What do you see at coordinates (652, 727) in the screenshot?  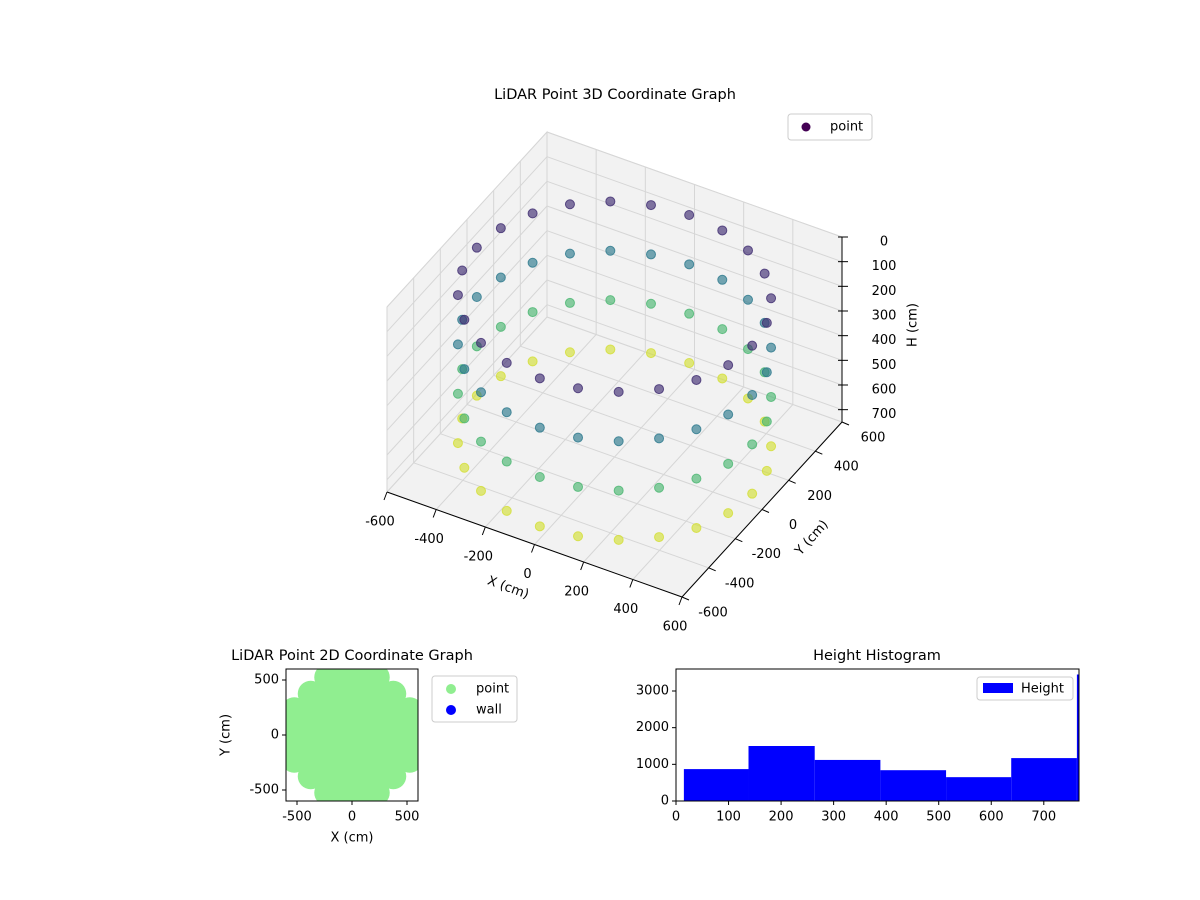 I see `y-tick-label: 2000` at bounding box center [652, 727].